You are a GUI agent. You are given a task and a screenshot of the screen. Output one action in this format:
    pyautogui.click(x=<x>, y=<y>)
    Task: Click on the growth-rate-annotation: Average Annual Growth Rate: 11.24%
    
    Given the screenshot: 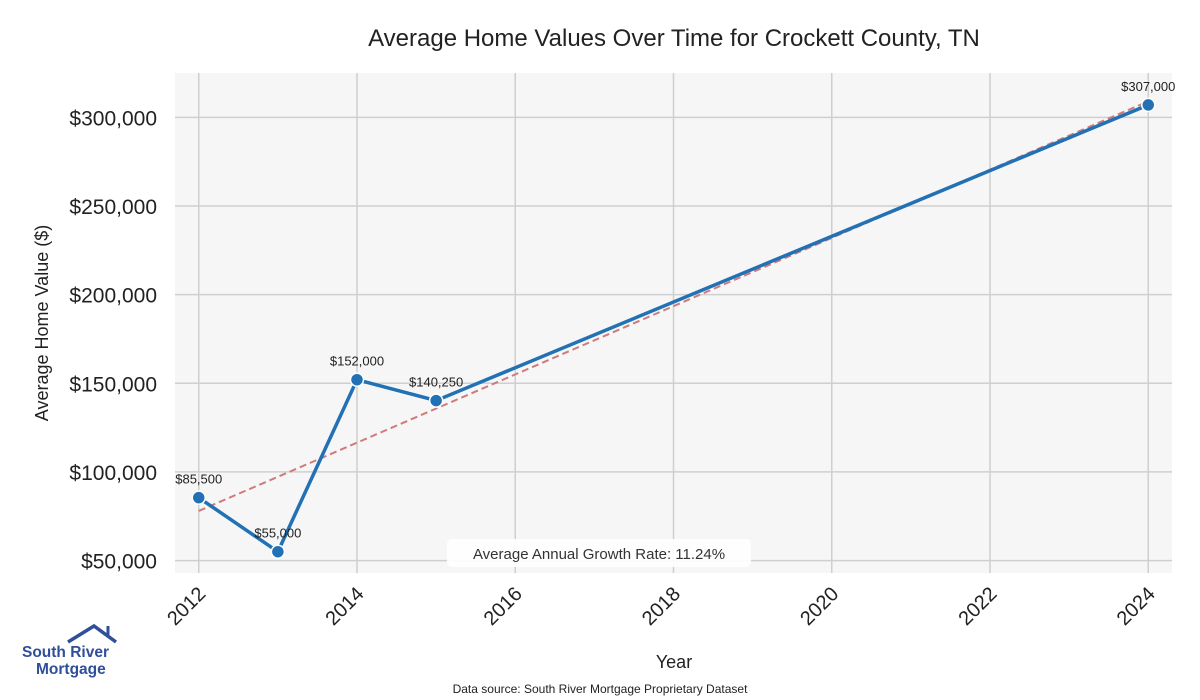 What is the action you would take?
    pyautogui.click(x=599, y=553)
    